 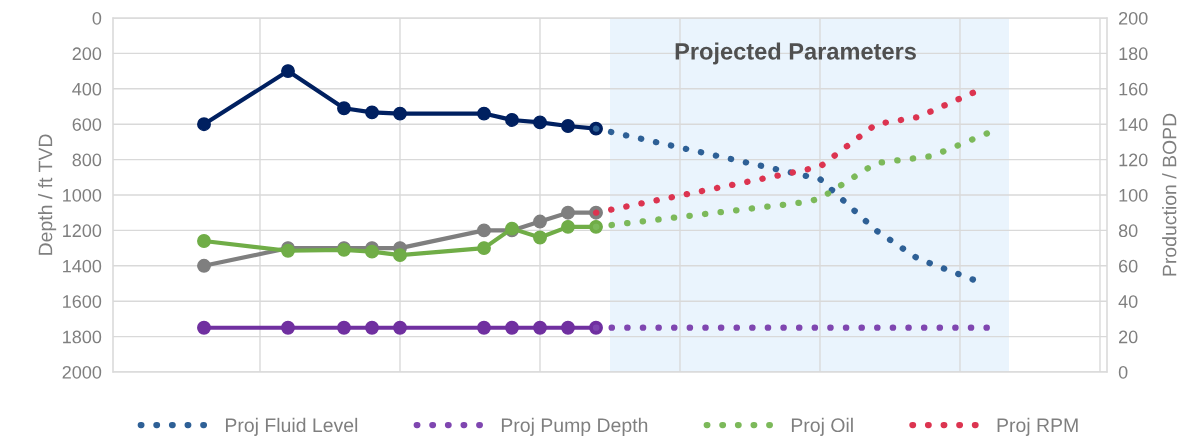 What do you see at coordinates (1128, 337) in the screenshot?
I see `y2-tick-label: 20` at bounding box center [1128, 337].